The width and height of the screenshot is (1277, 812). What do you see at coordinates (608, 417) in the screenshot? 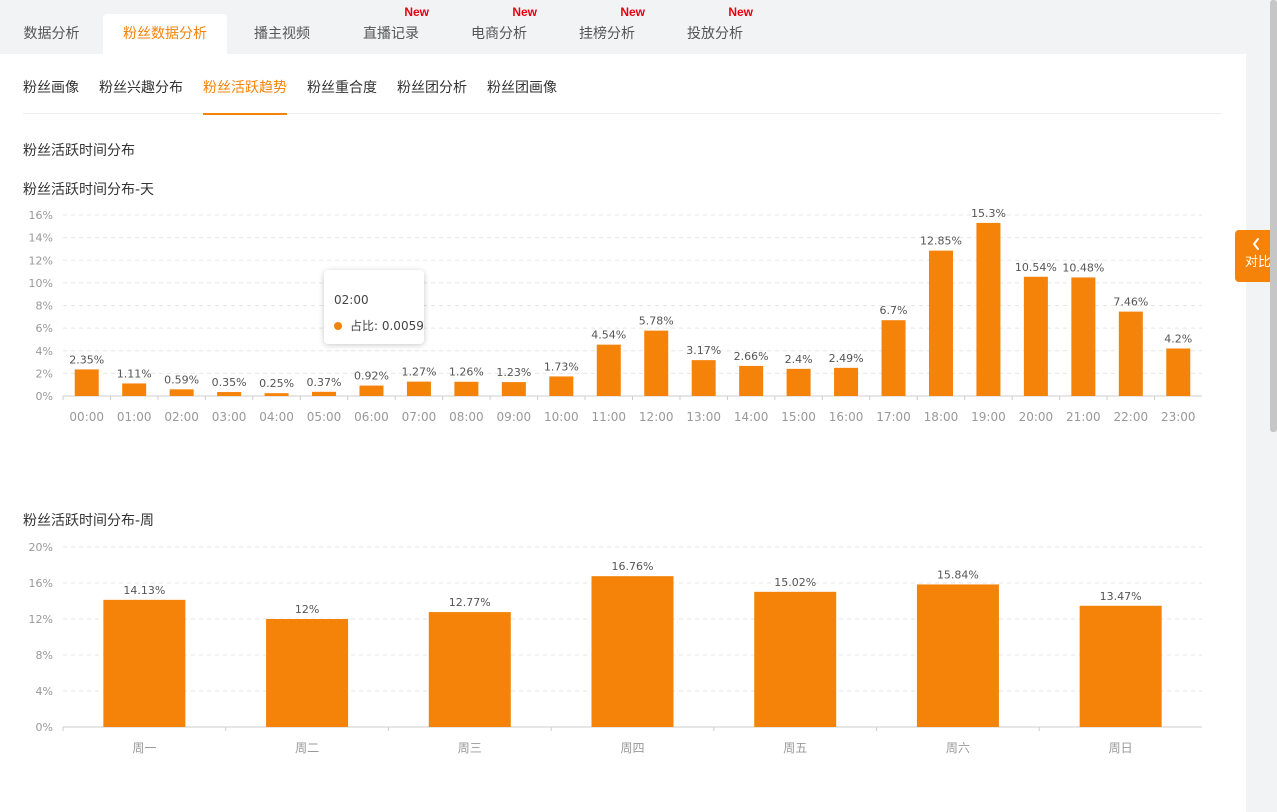
I see `x-tick-label: 11:00` at bounding box center [608, 417].